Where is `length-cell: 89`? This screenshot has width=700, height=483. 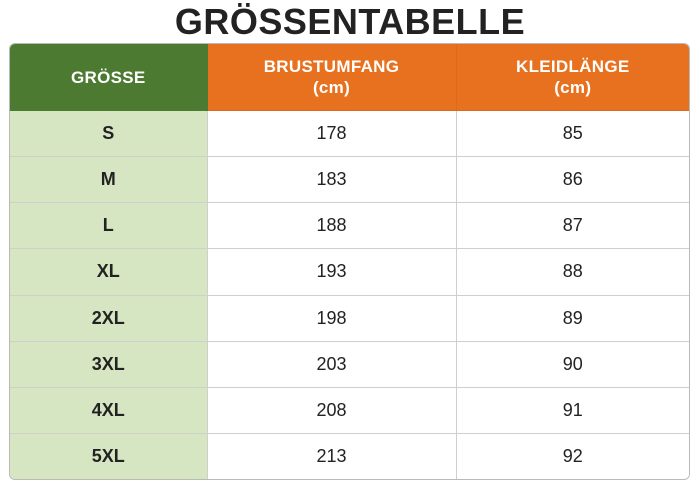
length-cell: 89 is located at coordinates (572, 318).